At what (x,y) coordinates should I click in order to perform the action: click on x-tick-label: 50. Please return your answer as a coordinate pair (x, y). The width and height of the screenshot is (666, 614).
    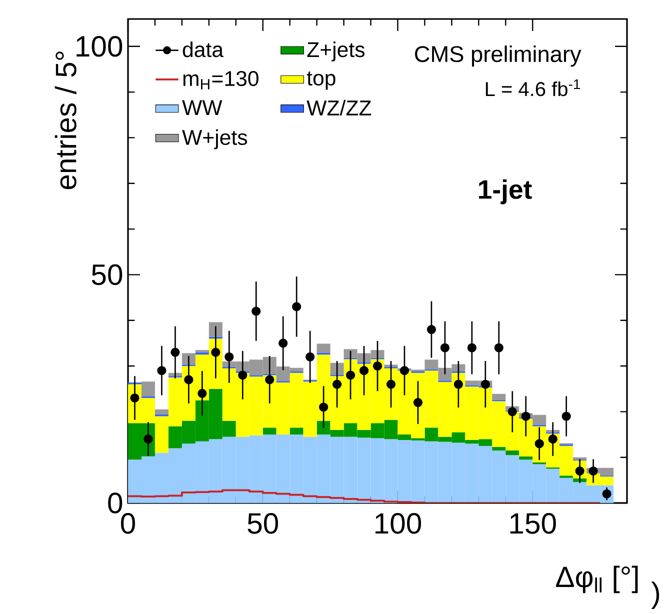
    Looking at the image, I should click on (263, 523).